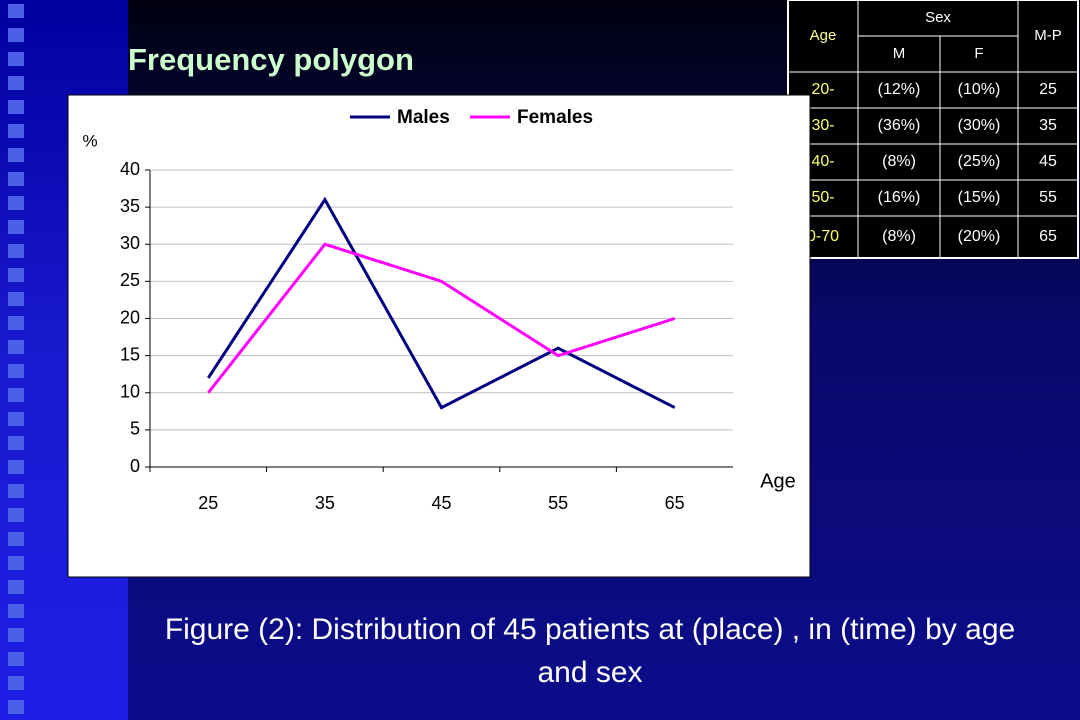 Image resolution: width=1080 pixels, height=720 pixels. I want to click on table-text: M, so click(899, 53).